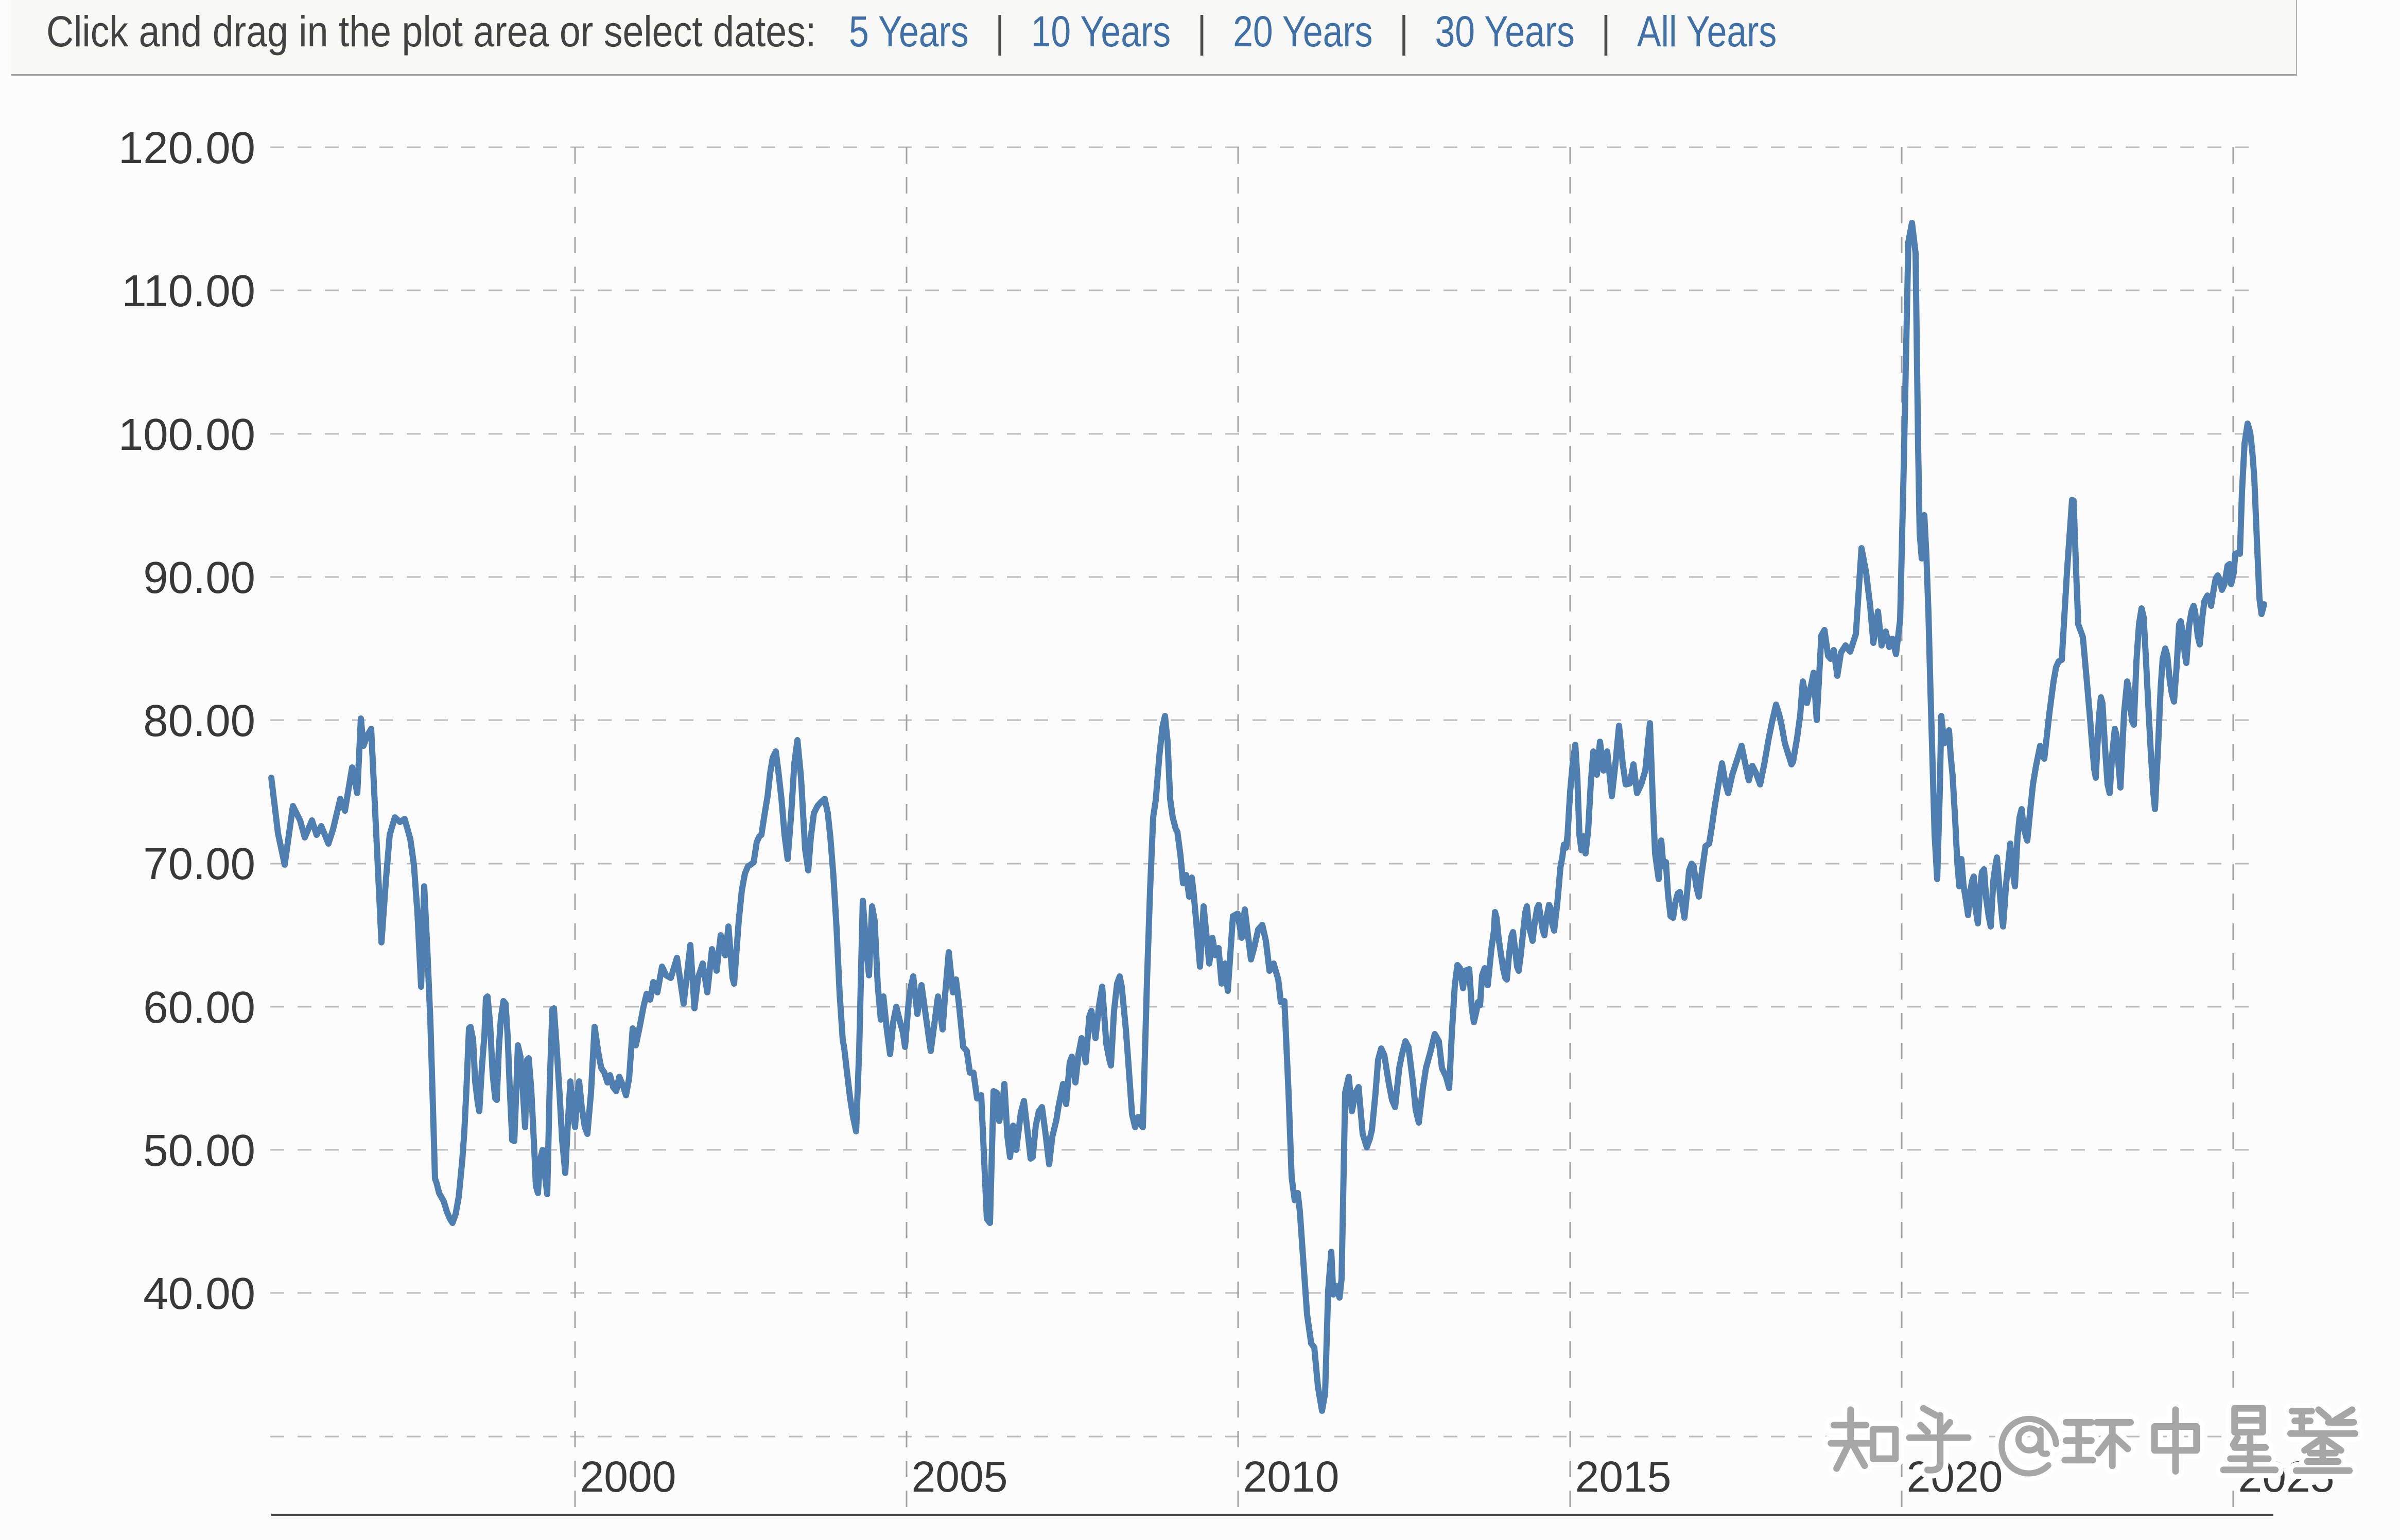  I want to click on svg-text: 90.00, so click(199, 578).